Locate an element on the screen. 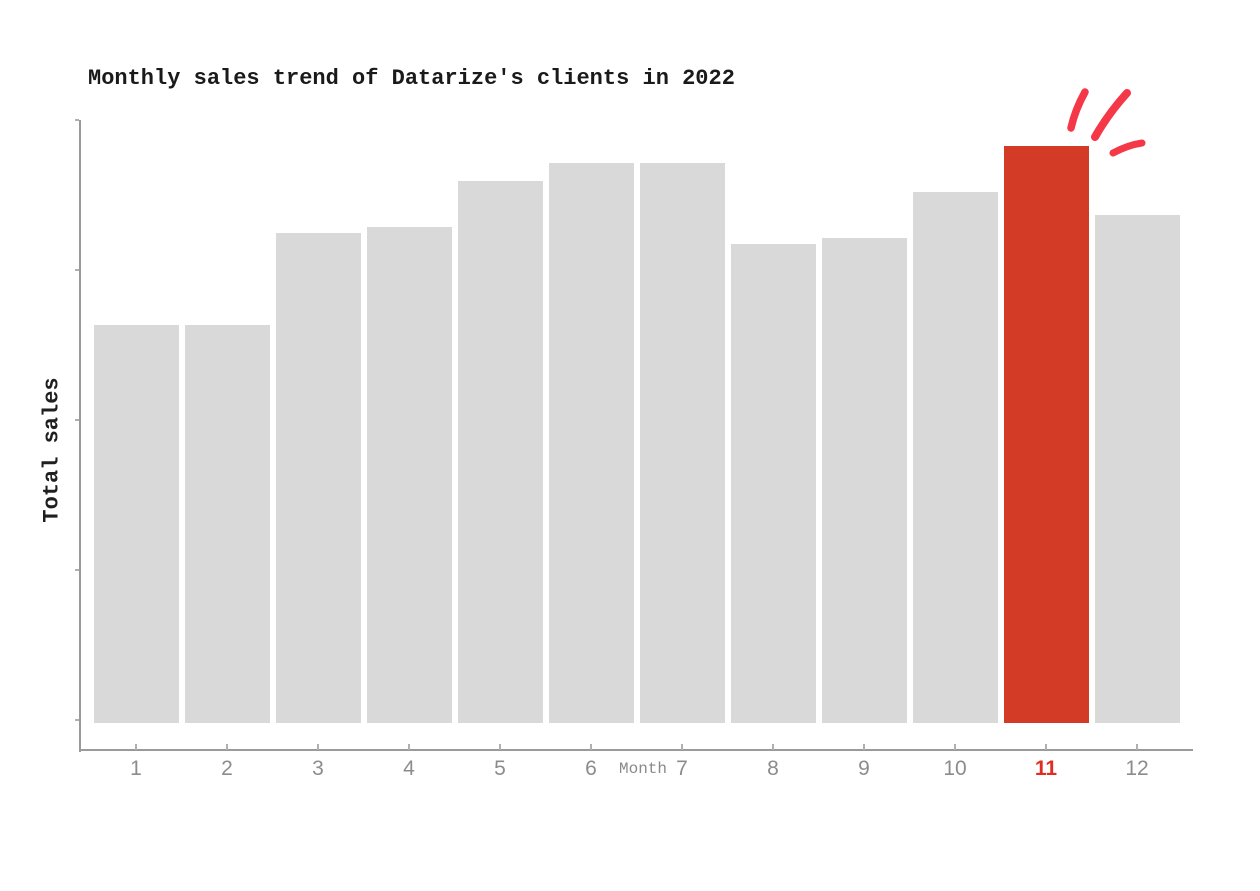 Image resolution: width=1260 pixels, height=891 pixels. x-axis-title: Month is located at coordinates (643, 769).